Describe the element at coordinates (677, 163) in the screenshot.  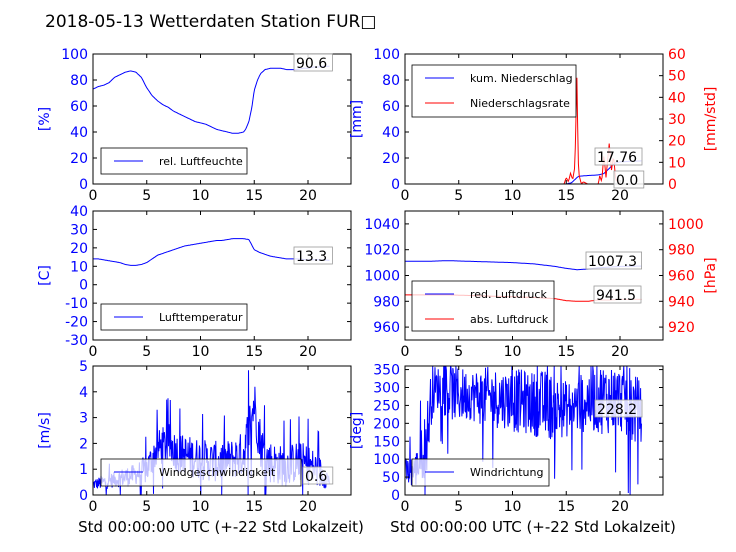
I see `y-right-tick-label: 10` at that location.